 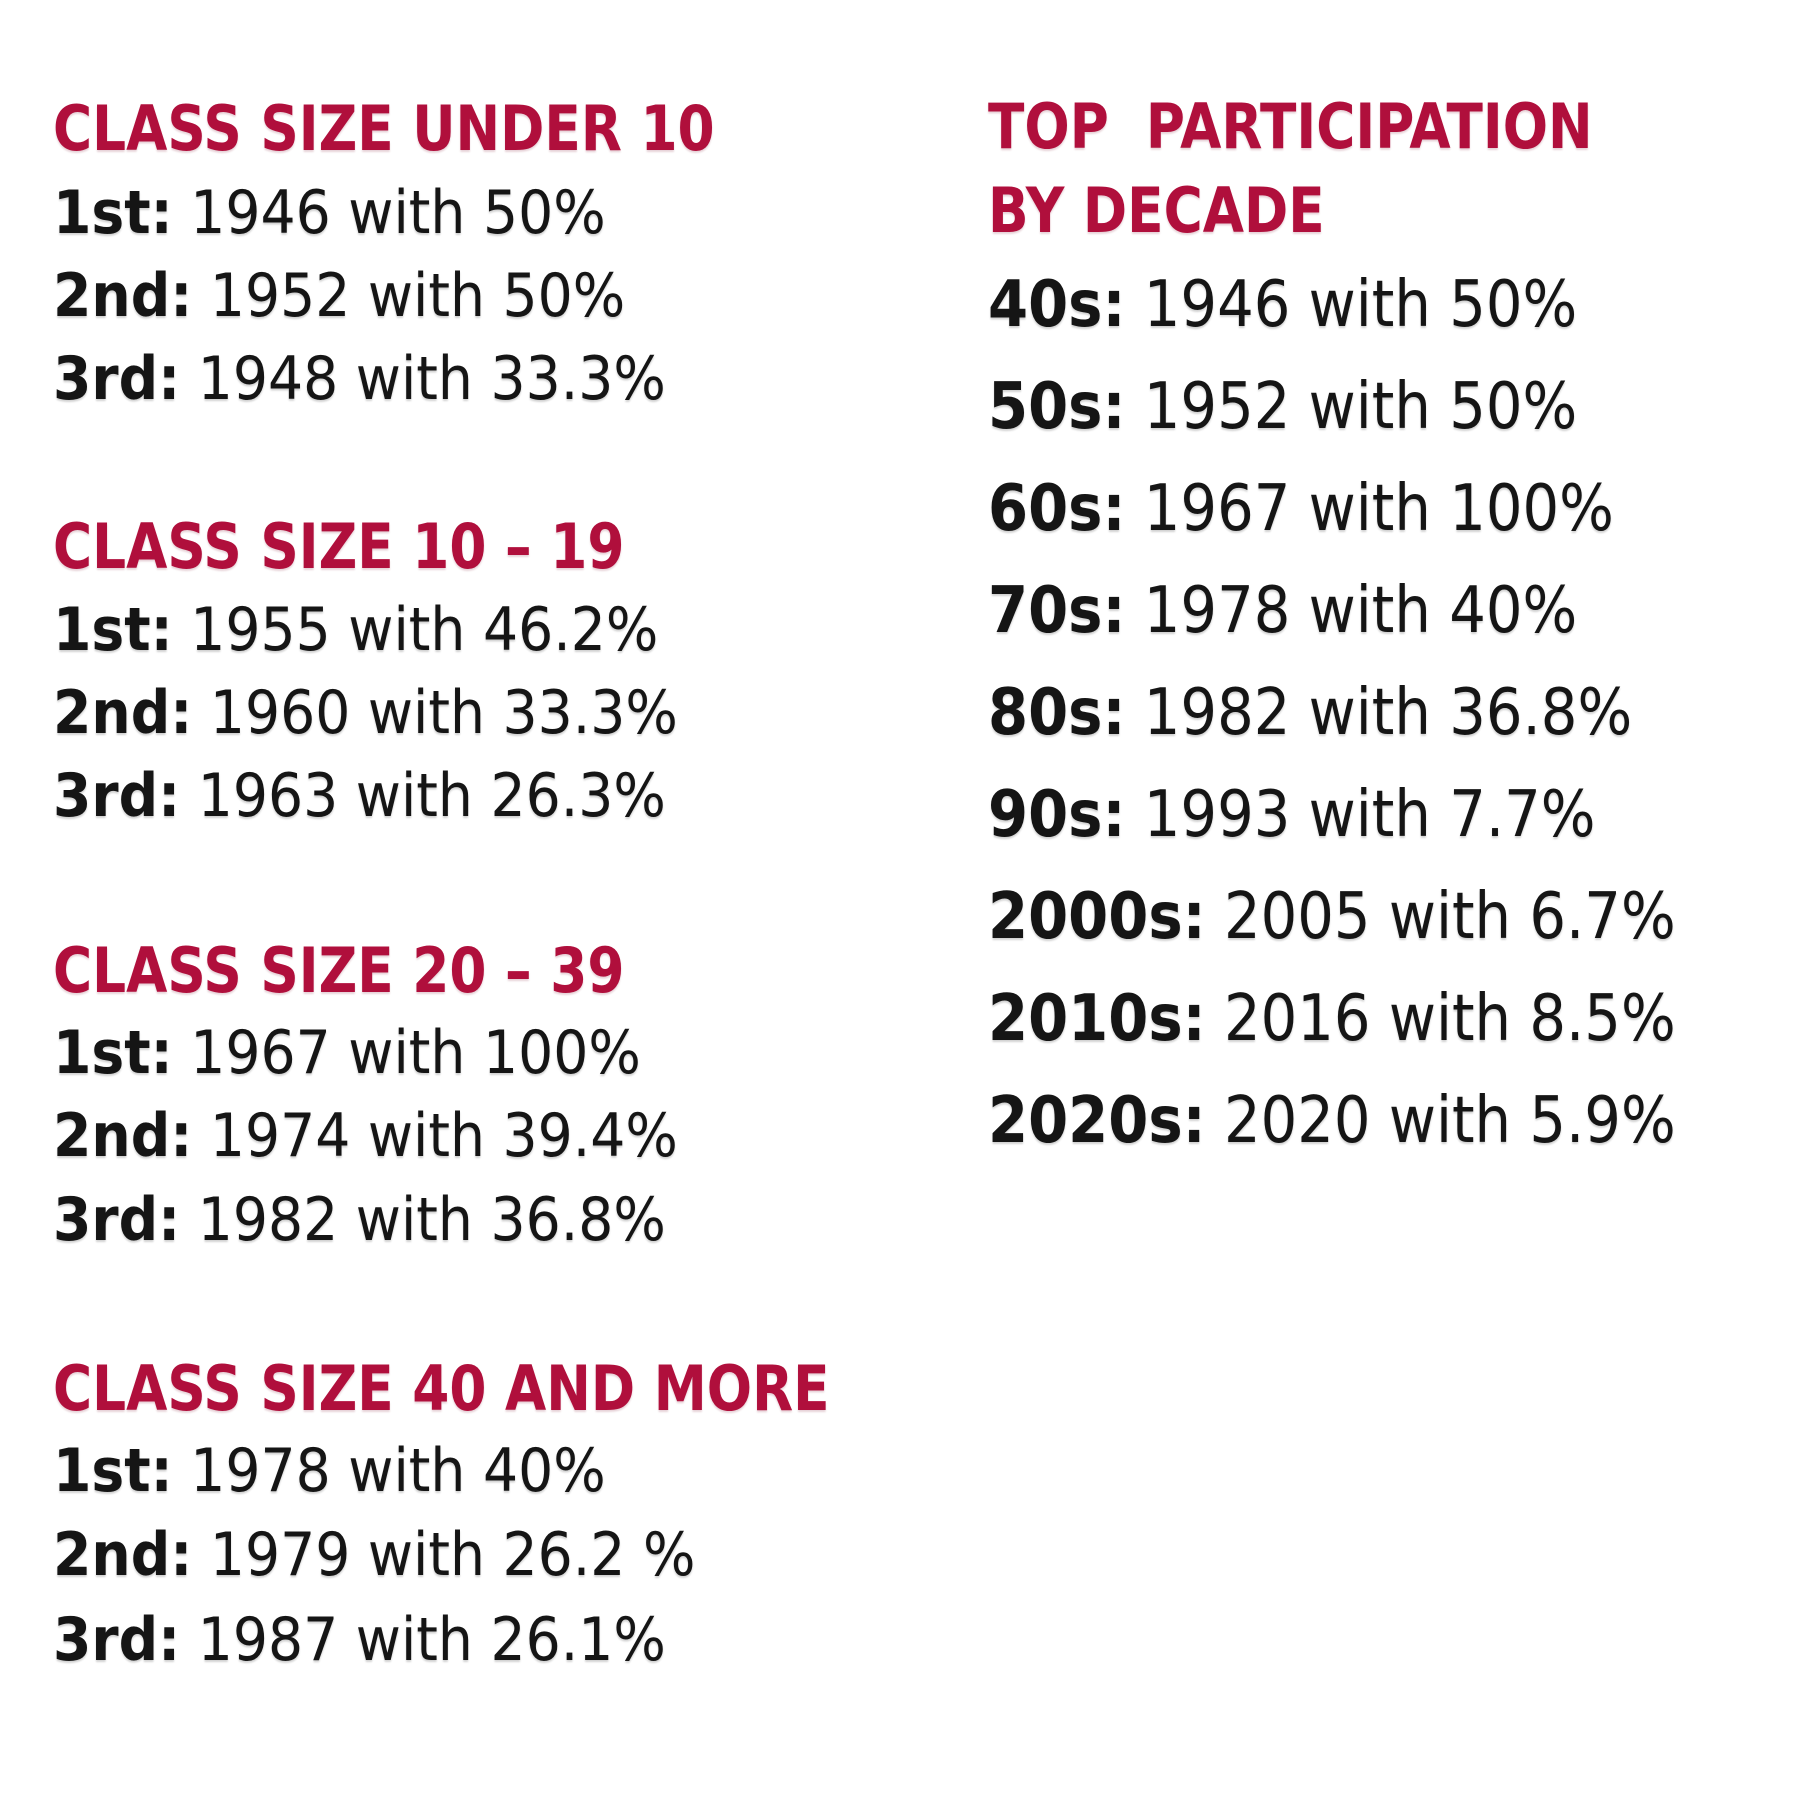 What do you see at coordinates (1156, 210) in the screenshot?
I see `right-title-line-2: BY DECADE` at bounding box center [1156, 210].